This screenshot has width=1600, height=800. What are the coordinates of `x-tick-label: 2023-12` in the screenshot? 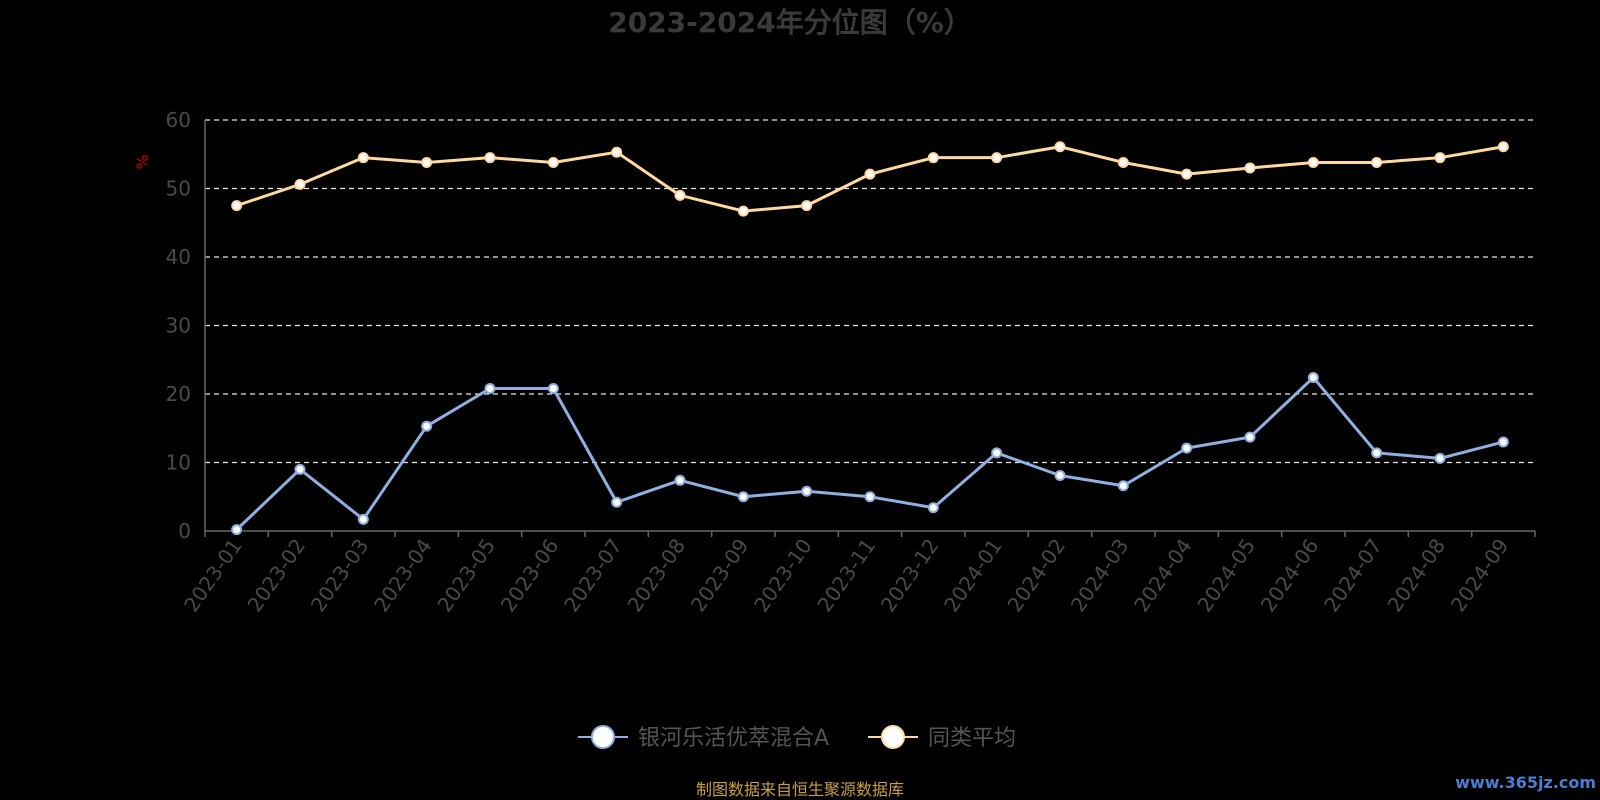 It's located at (910, 575).